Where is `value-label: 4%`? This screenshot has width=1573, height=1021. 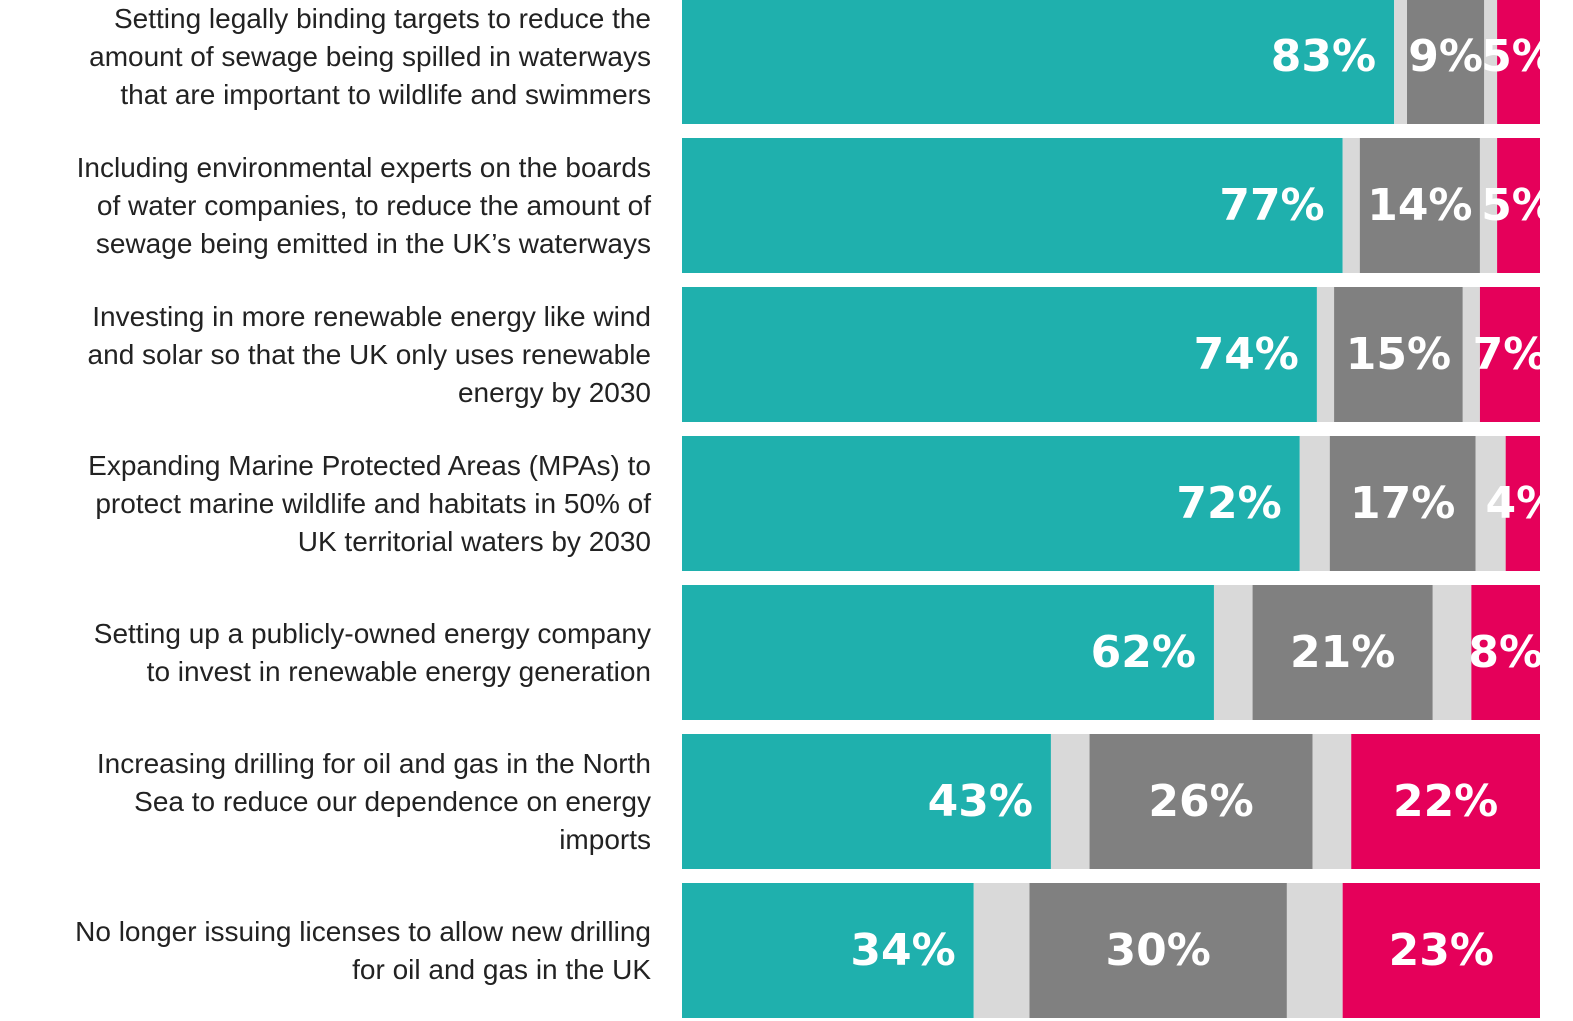
value-label: 4% is located at coordinates (1522, 503).